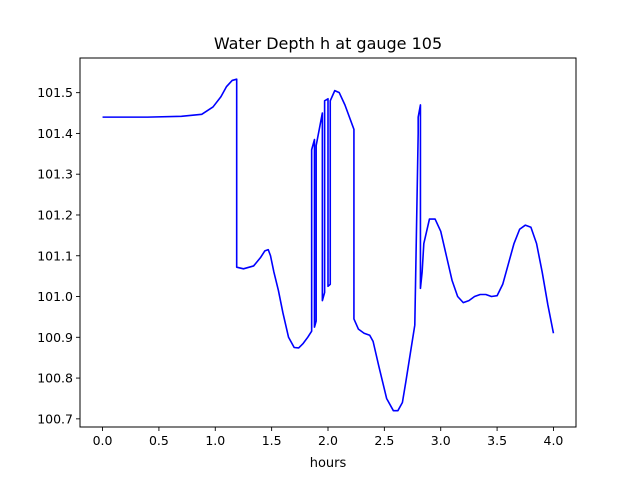 This screenshot has width=640, height=480. I want to click on x-tick-label: 1.0, so click(215, 440).